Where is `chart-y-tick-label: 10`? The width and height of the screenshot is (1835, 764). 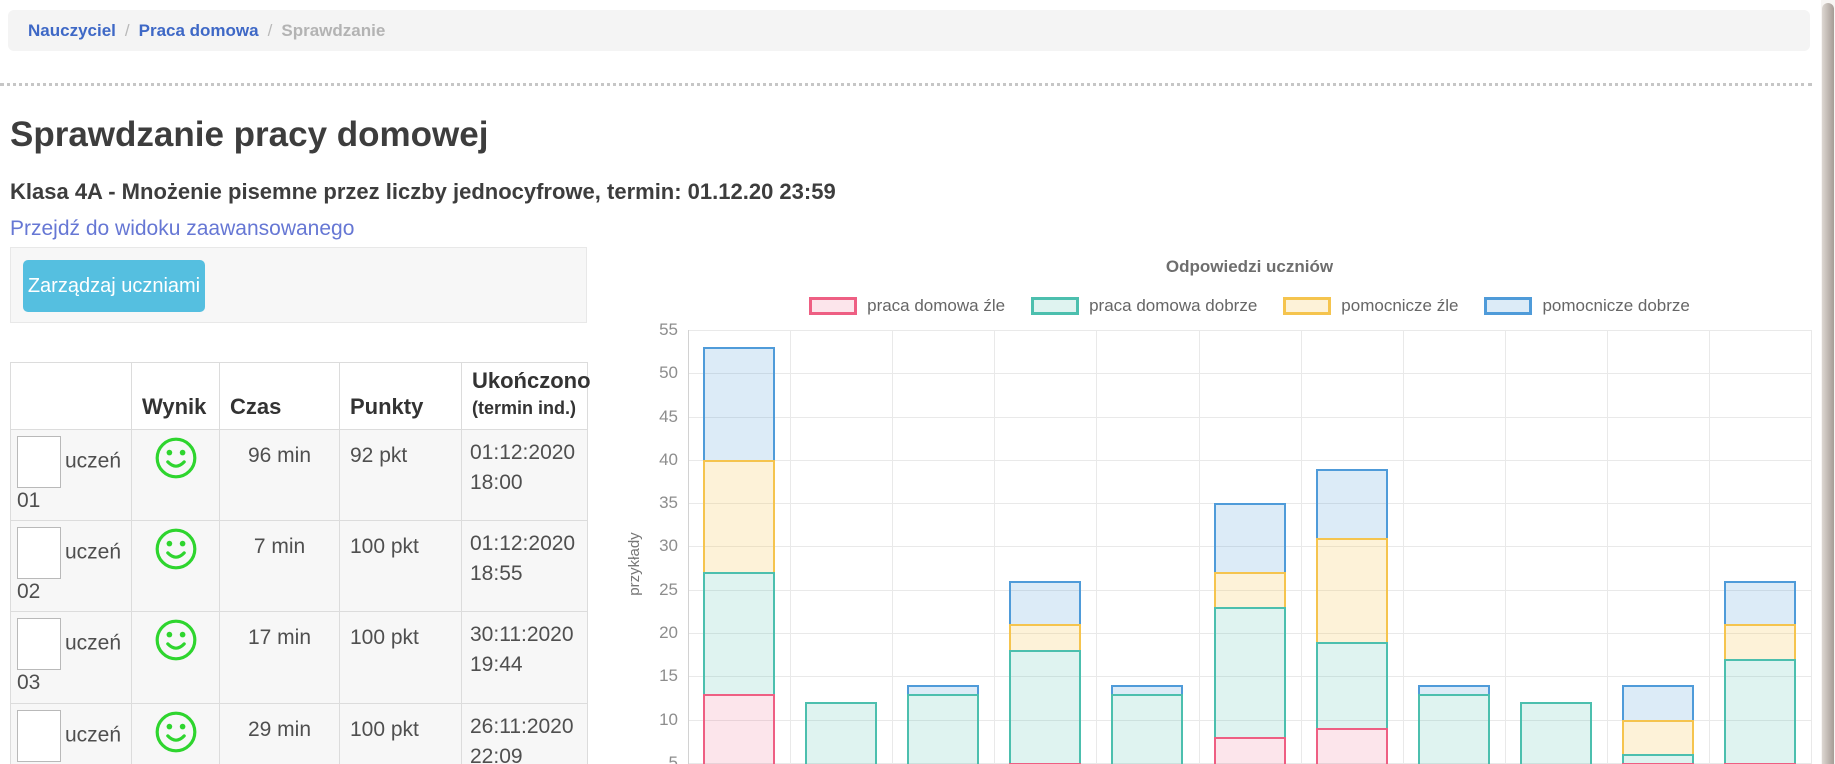
chart-y-tick-label: 10 is located at coordinates (668, 719).